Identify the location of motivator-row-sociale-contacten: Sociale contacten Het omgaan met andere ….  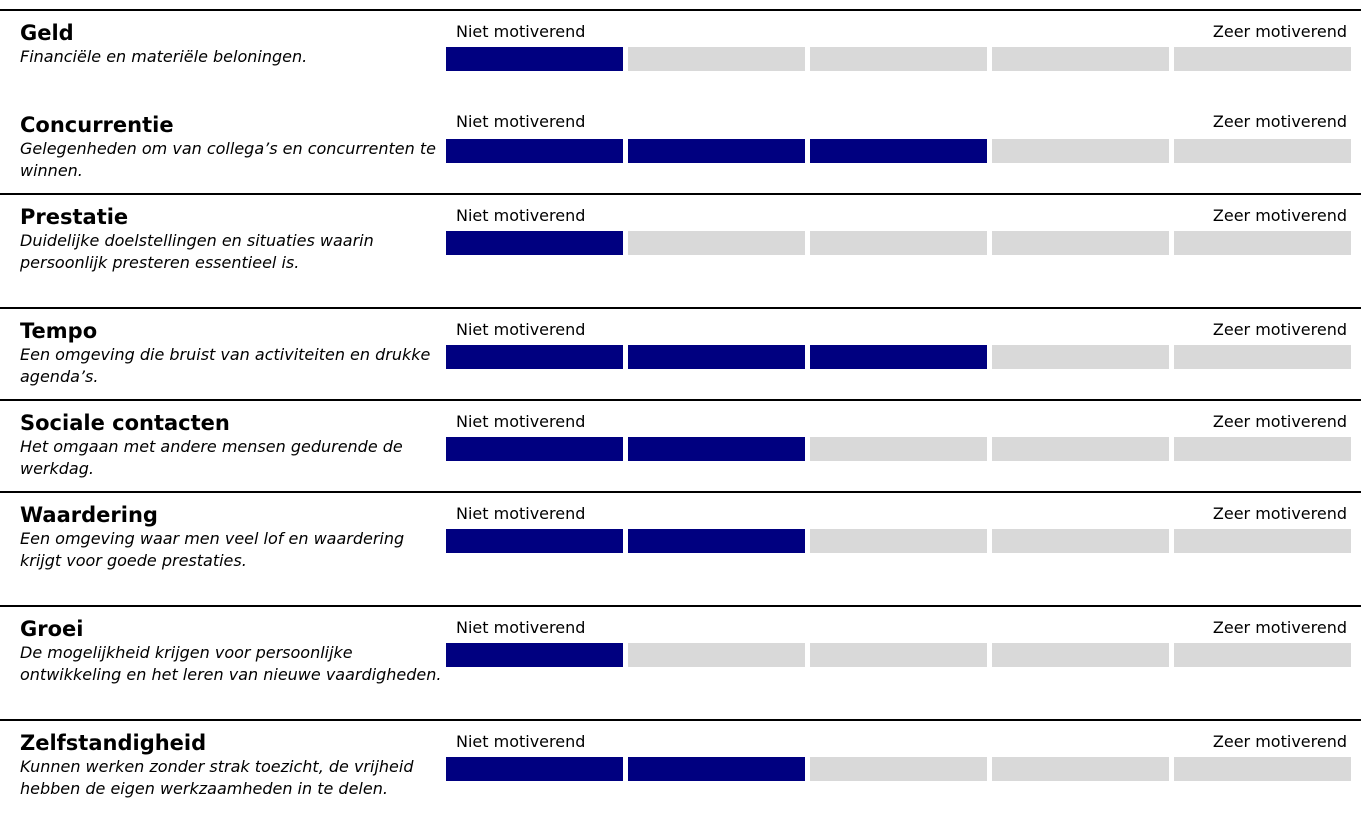
(680, 445).